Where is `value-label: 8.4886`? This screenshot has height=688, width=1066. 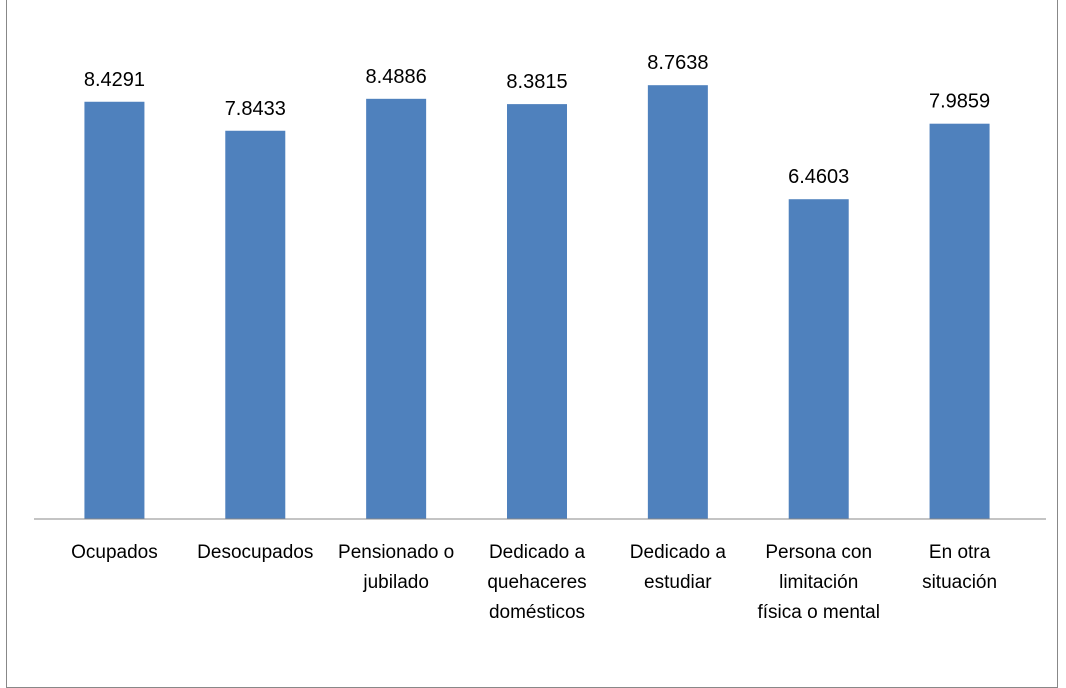 value-label: 8.4886 is located at coordinates (396, 77).